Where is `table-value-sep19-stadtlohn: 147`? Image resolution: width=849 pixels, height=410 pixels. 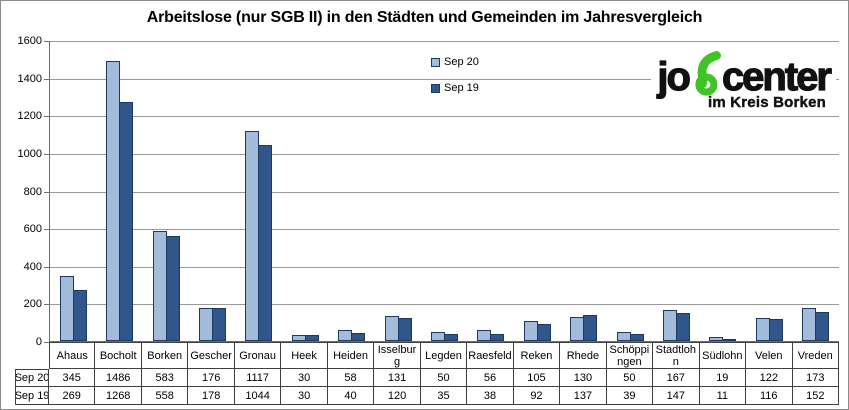 table-value-sep19-stadtlohn: 147 is located at coordinates (676, 396).